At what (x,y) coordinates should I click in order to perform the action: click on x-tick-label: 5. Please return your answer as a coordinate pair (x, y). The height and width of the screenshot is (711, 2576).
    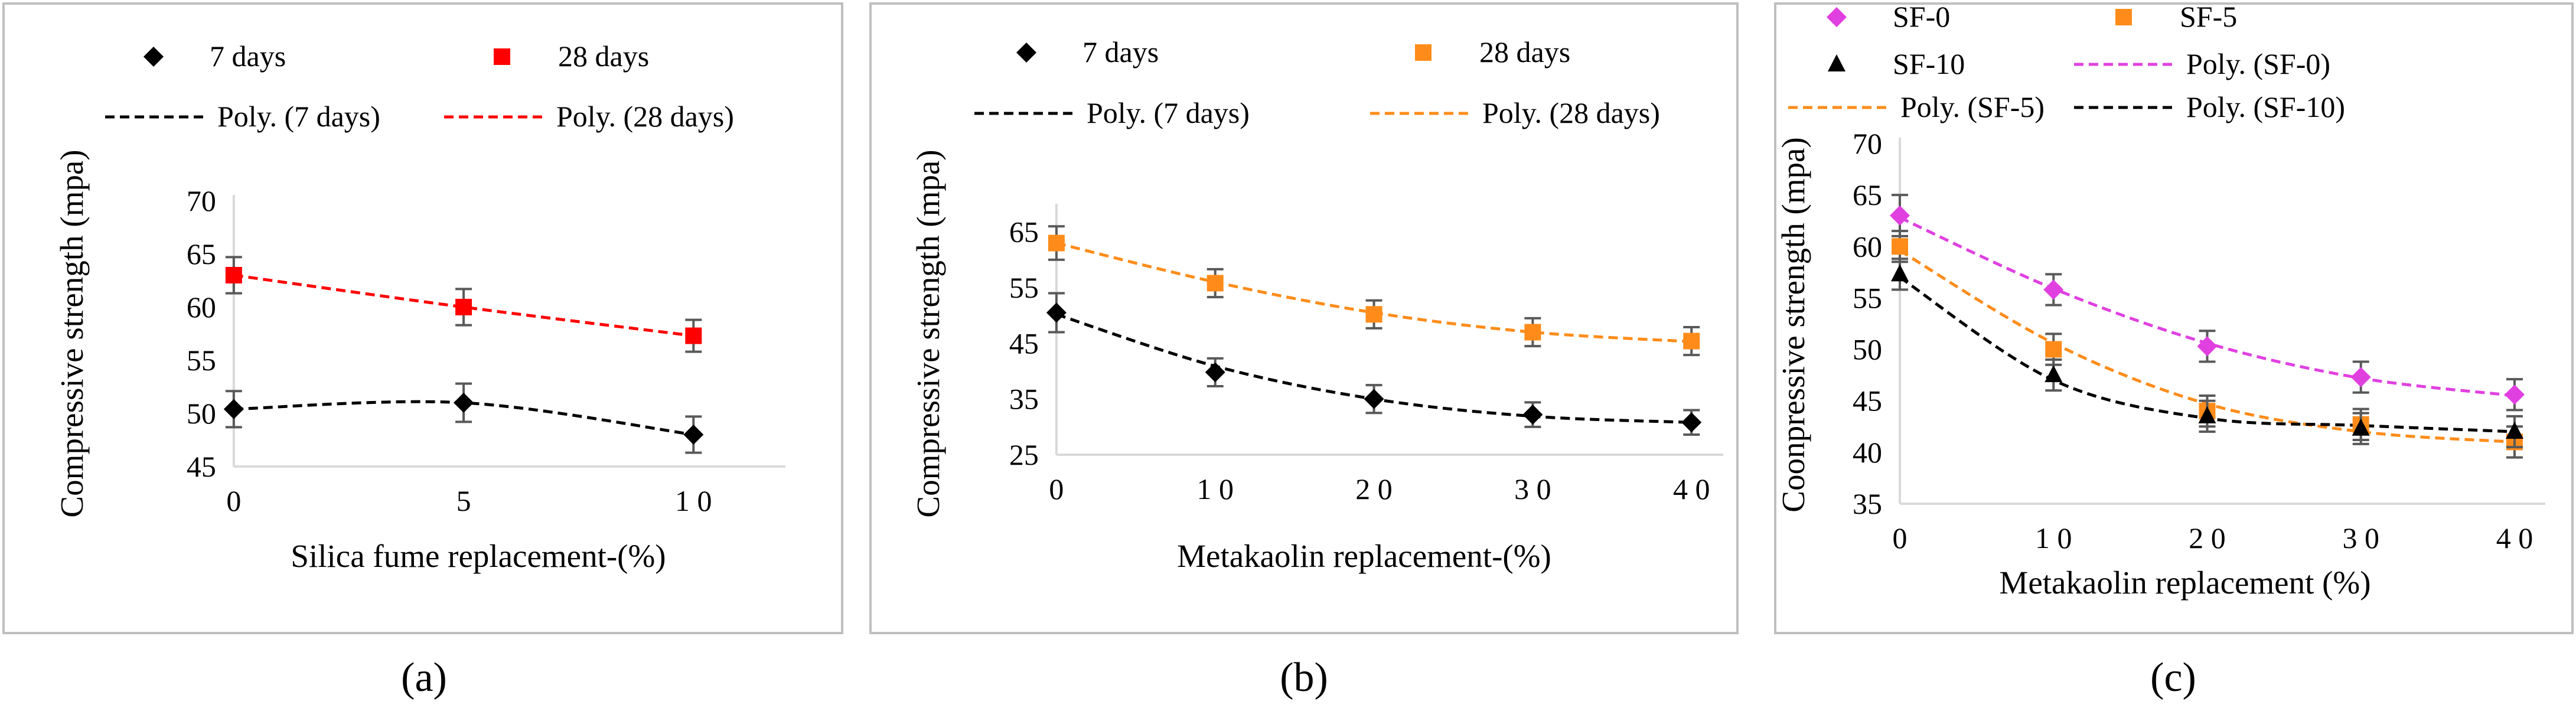
    Looking at the image, I should click on (464, 500).